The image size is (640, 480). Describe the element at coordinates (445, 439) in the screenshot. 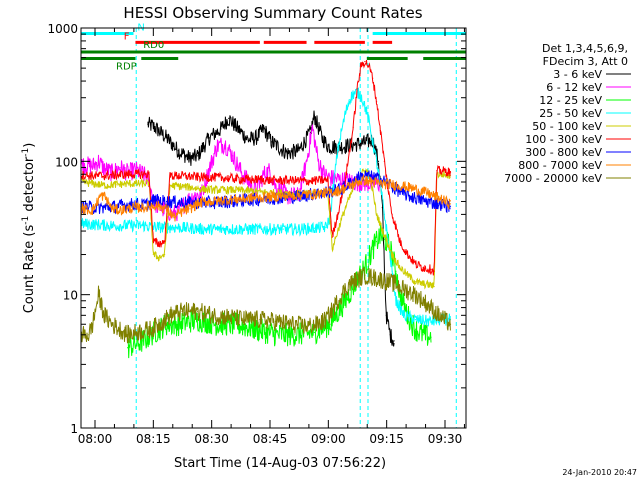

I see `x-tick-label: 09:30` at that location.